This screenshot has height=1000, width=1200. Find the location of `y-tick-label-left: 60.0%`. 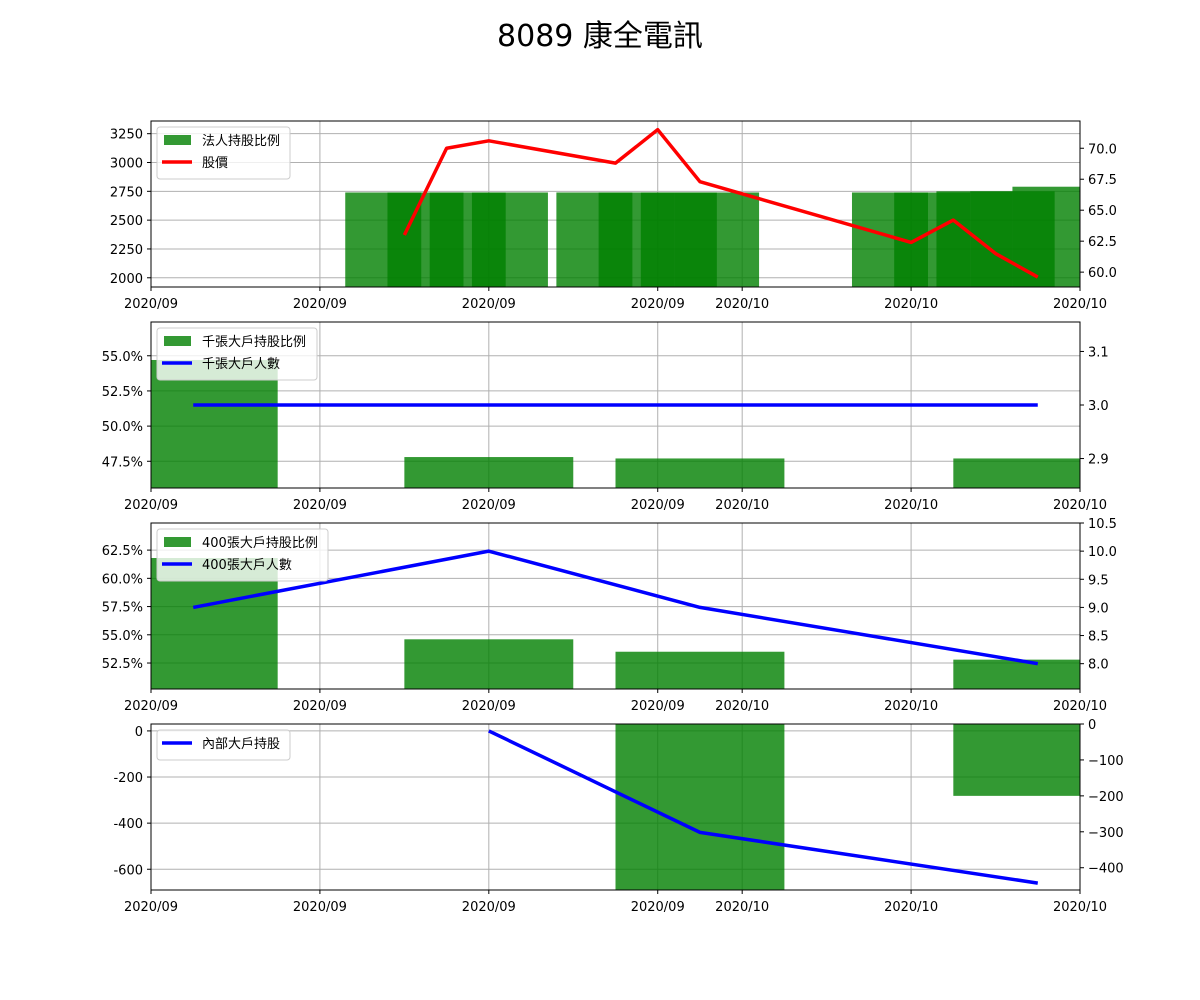

y-tick-label-left: 60.0% is located at coordinates (122, 579).